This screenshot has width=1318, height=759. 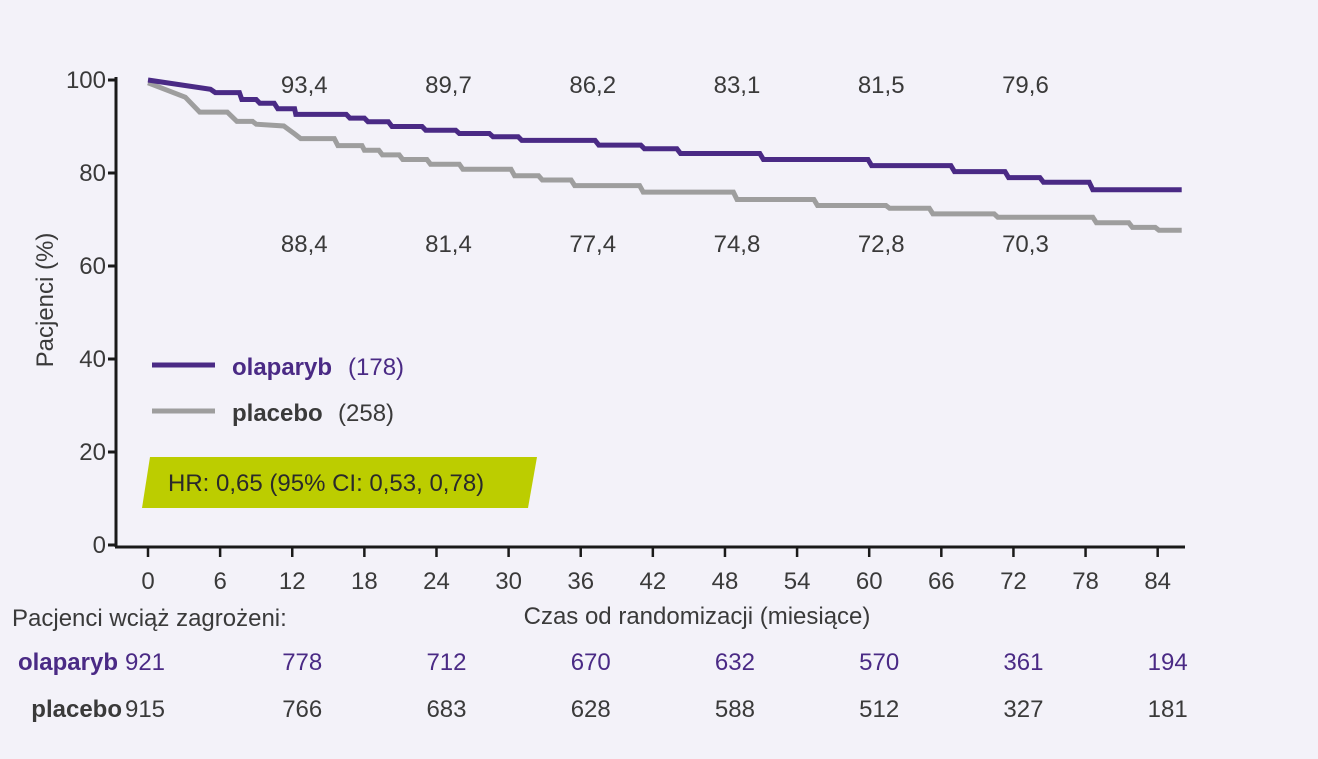 I want to click on annotation-olaparyb: 86,2, so click(x=592, y=85).